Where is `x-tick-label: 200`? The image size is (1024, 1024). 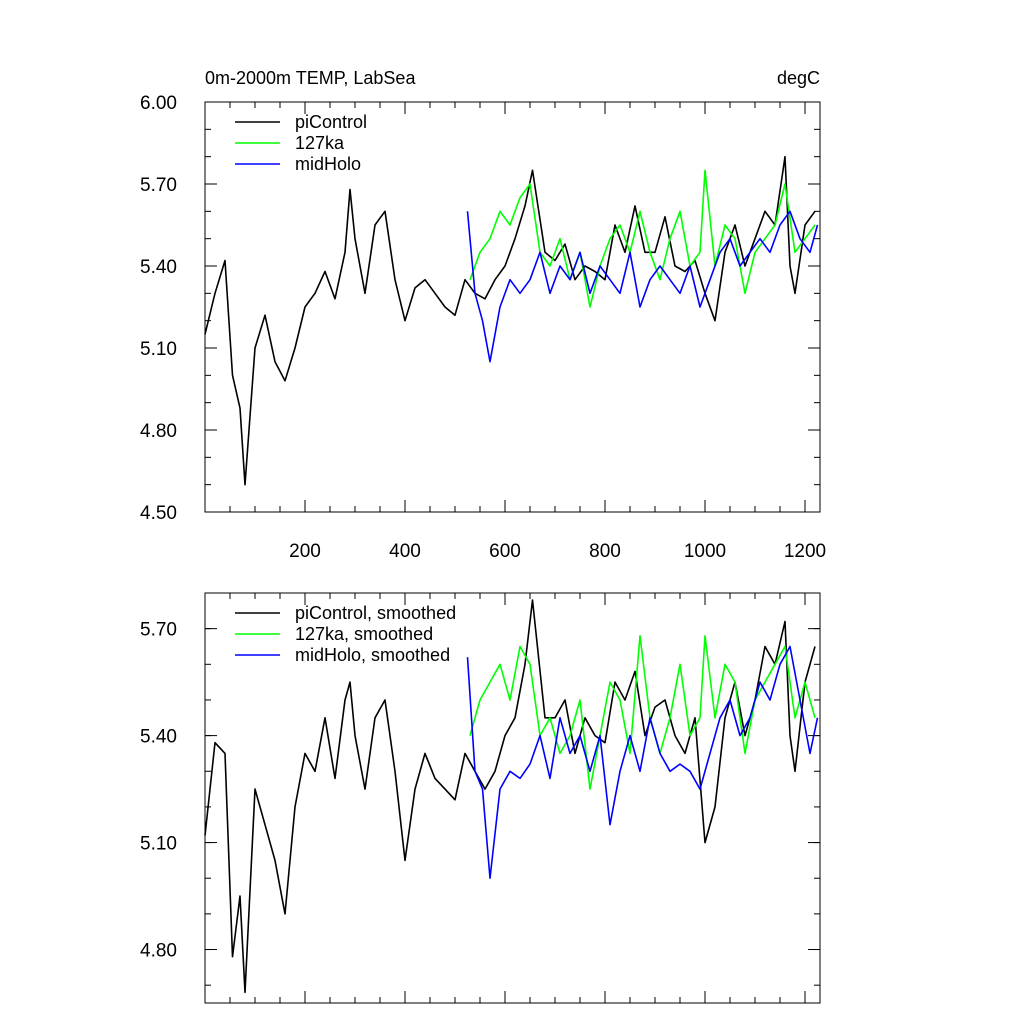 x-tick-label: 200 is located at coordinates (305, 551).